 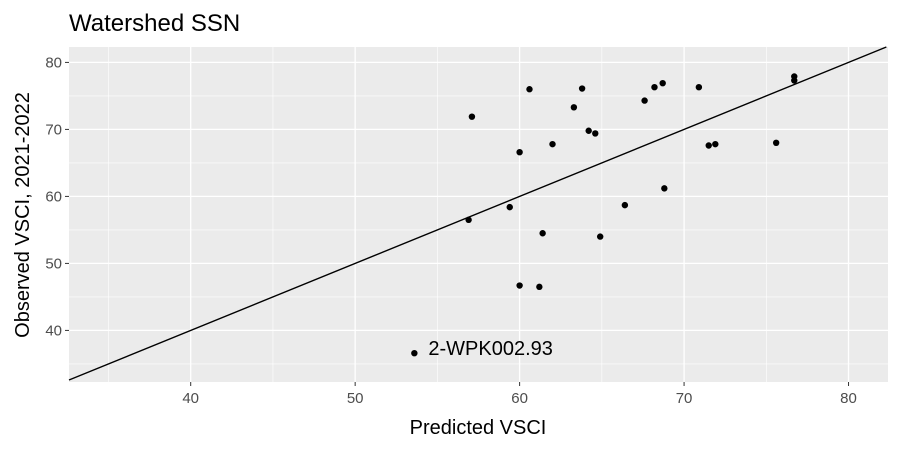 I want to click on chart-title: Watershed SSN, so click(x=154, y=23).